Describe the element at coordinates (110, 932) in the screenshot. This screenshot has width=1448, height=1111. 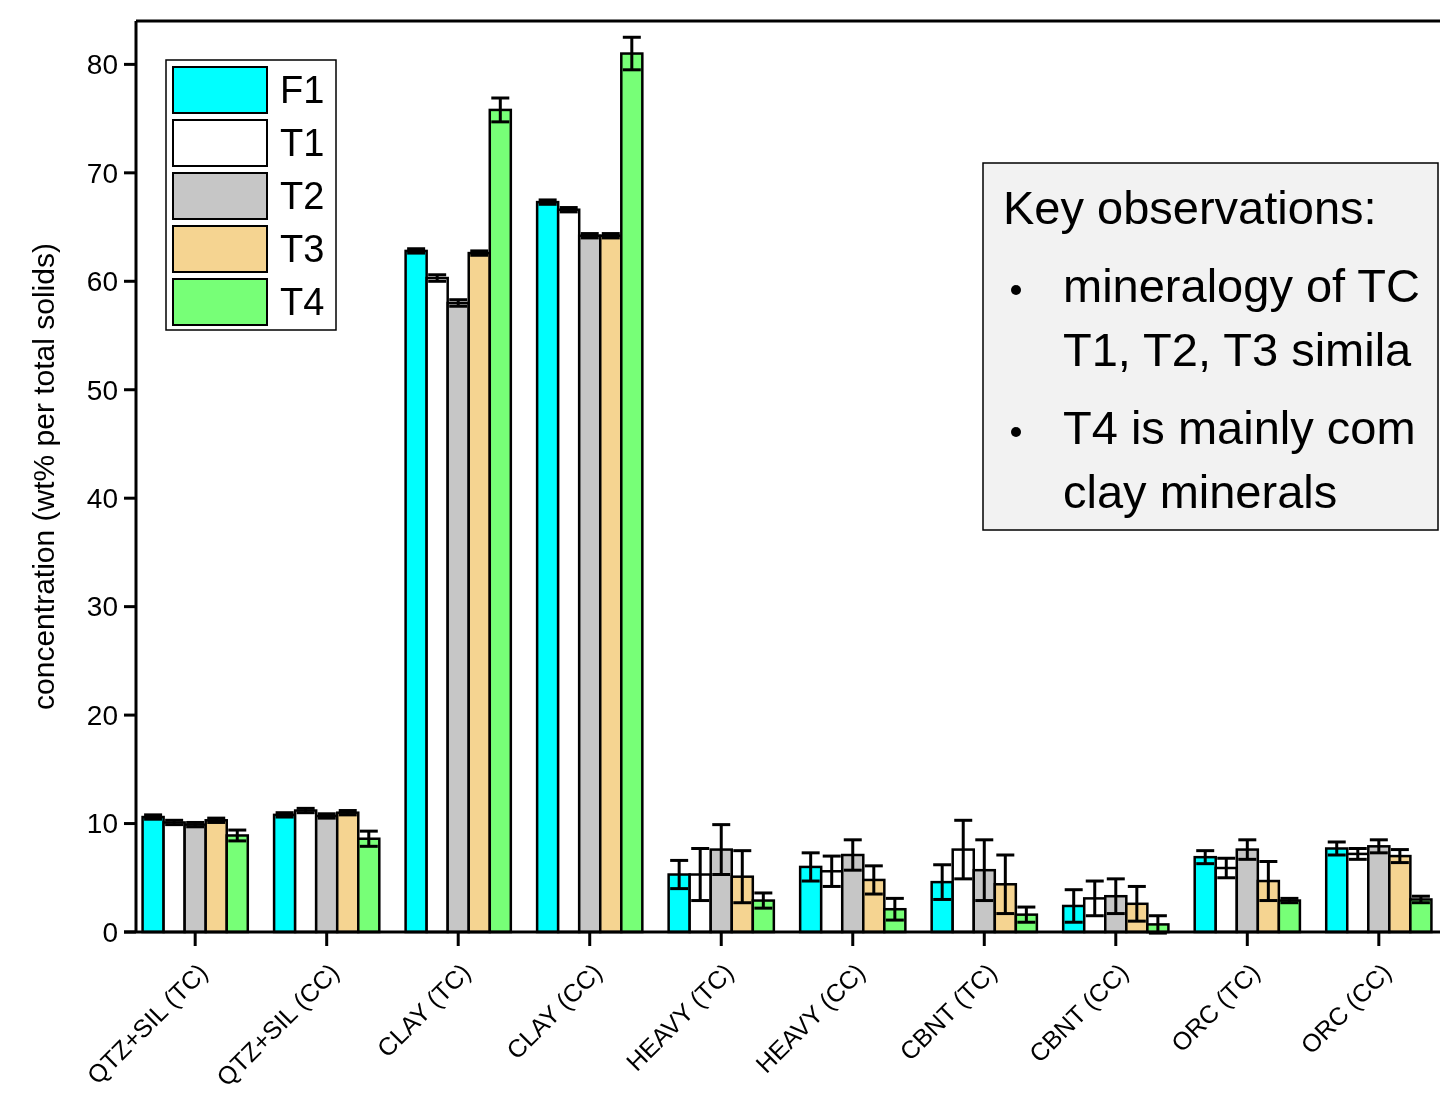
I see `y-tick-label: 0` at that location.